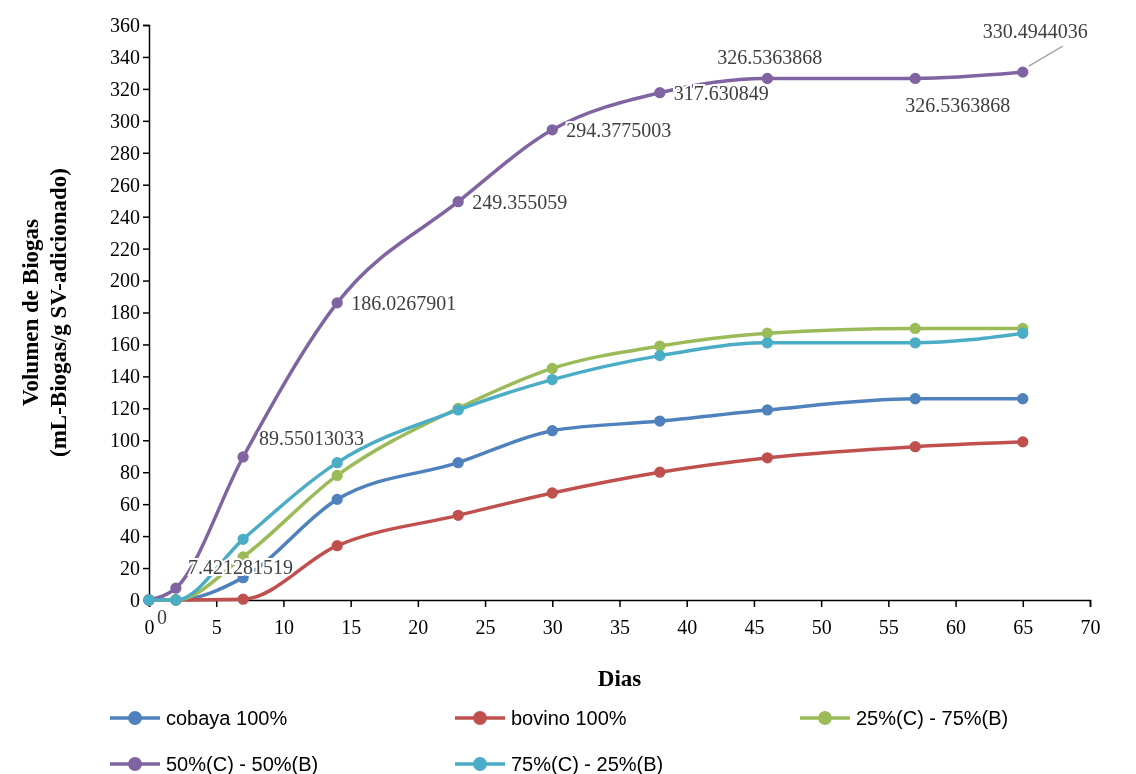  I want to click on data-label: 186.0267901, so click(404, 302).